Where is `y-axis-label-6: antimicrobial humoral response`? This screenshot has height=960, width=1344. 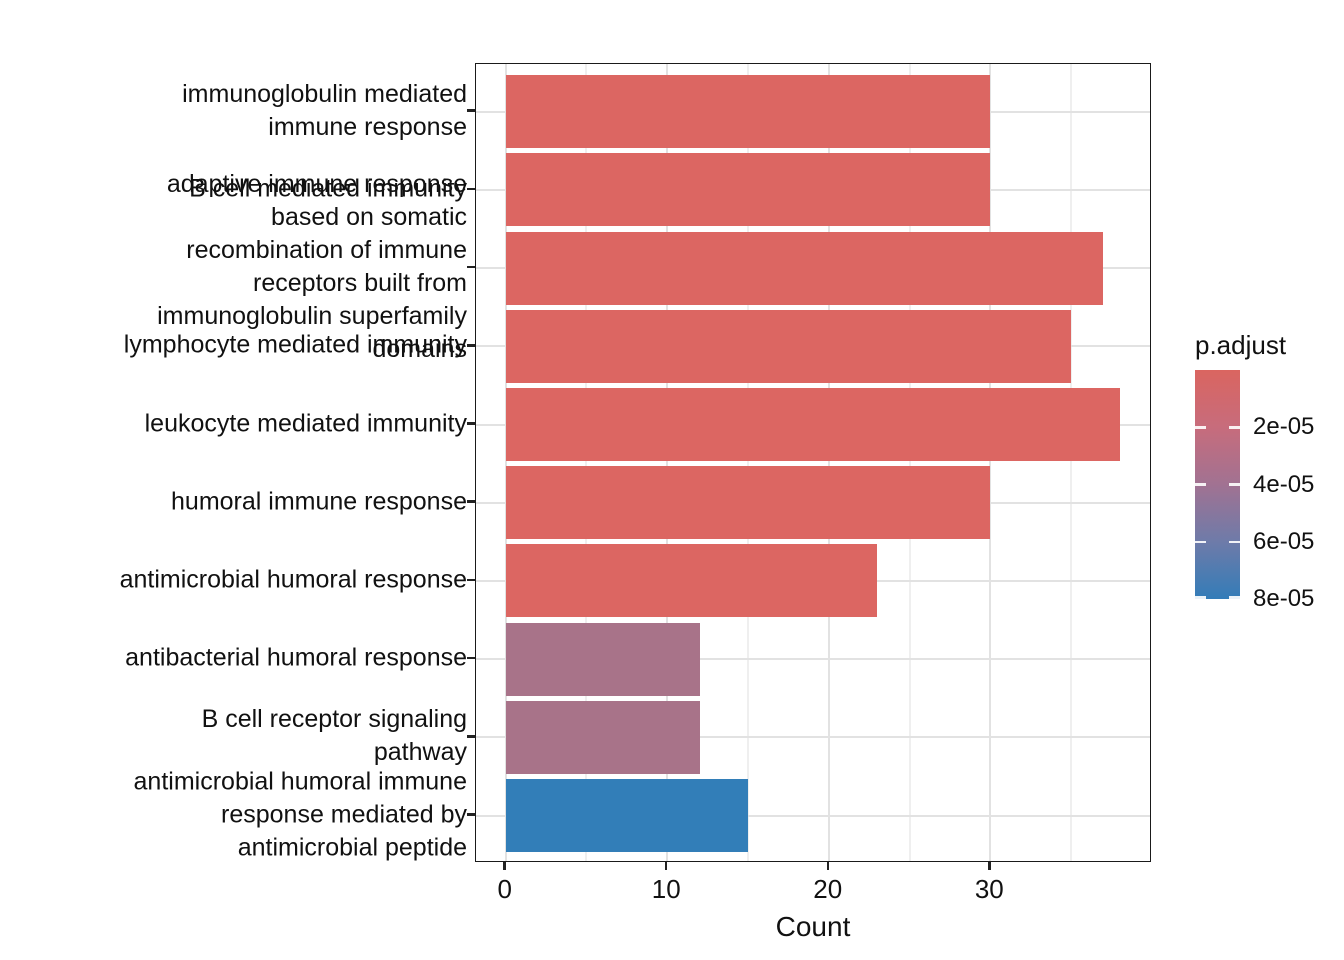 y-axis-label-6: antimicrobial humoral response is located at coordinates (293, 579).